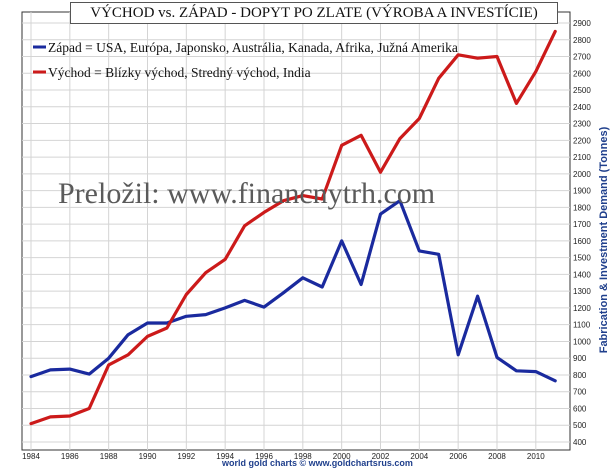 The image size is (615, 470). I want to click on x-tick-label: 1996, so click(264, 456).